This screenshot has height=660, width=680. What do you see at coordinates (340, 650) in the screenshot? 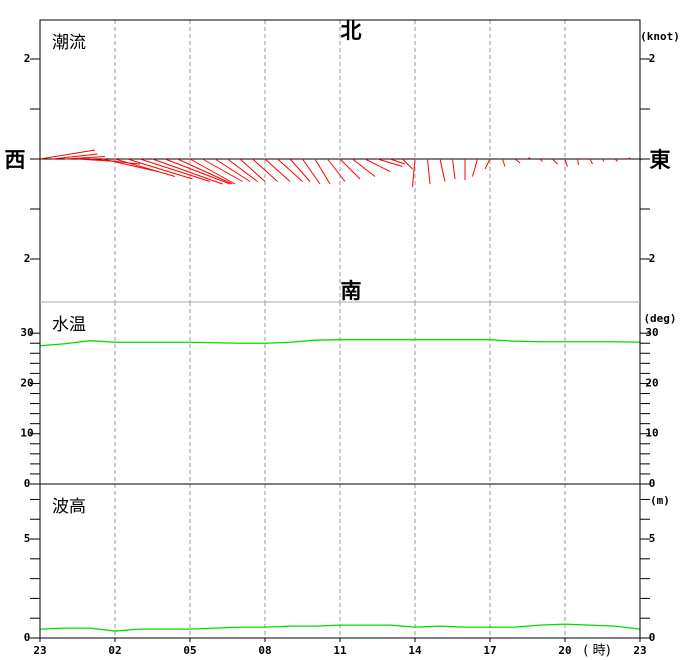
I see `x-tick-label: 11` at bounding box center [340, 650].